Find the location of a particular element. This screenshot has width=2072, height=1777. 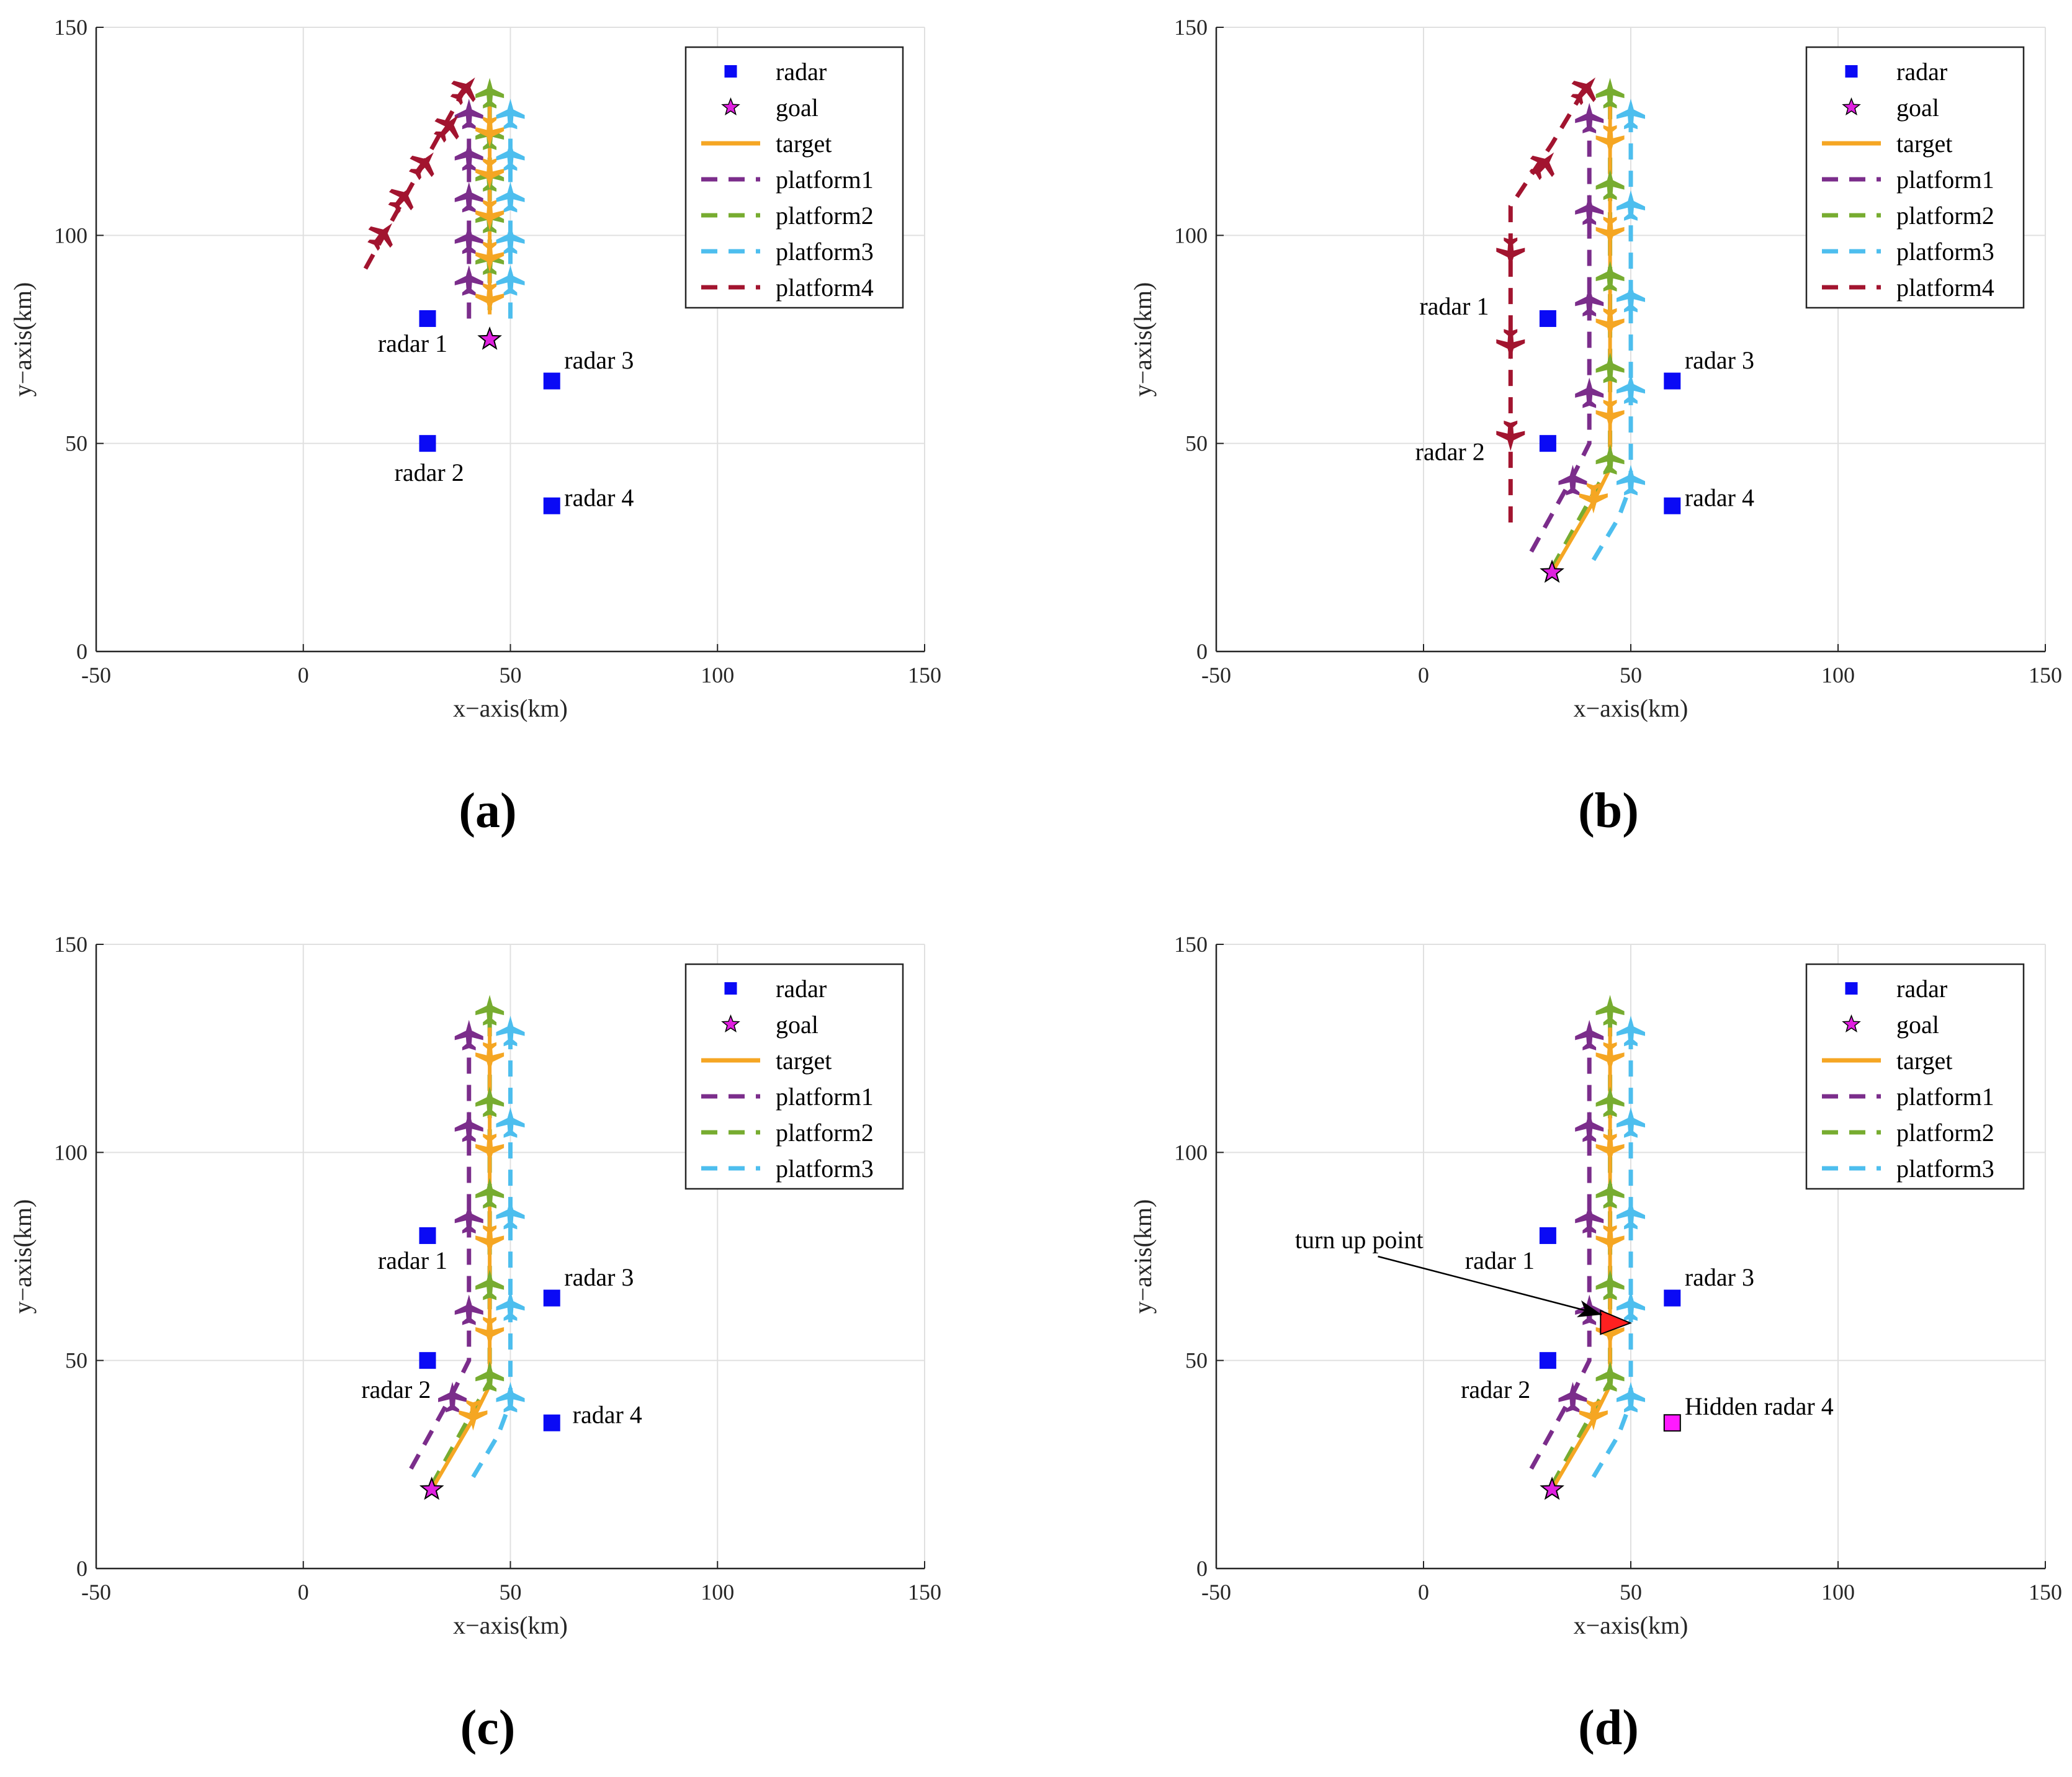

y-axis-label: y−axis(km) is located at coordinates (1143, 339).